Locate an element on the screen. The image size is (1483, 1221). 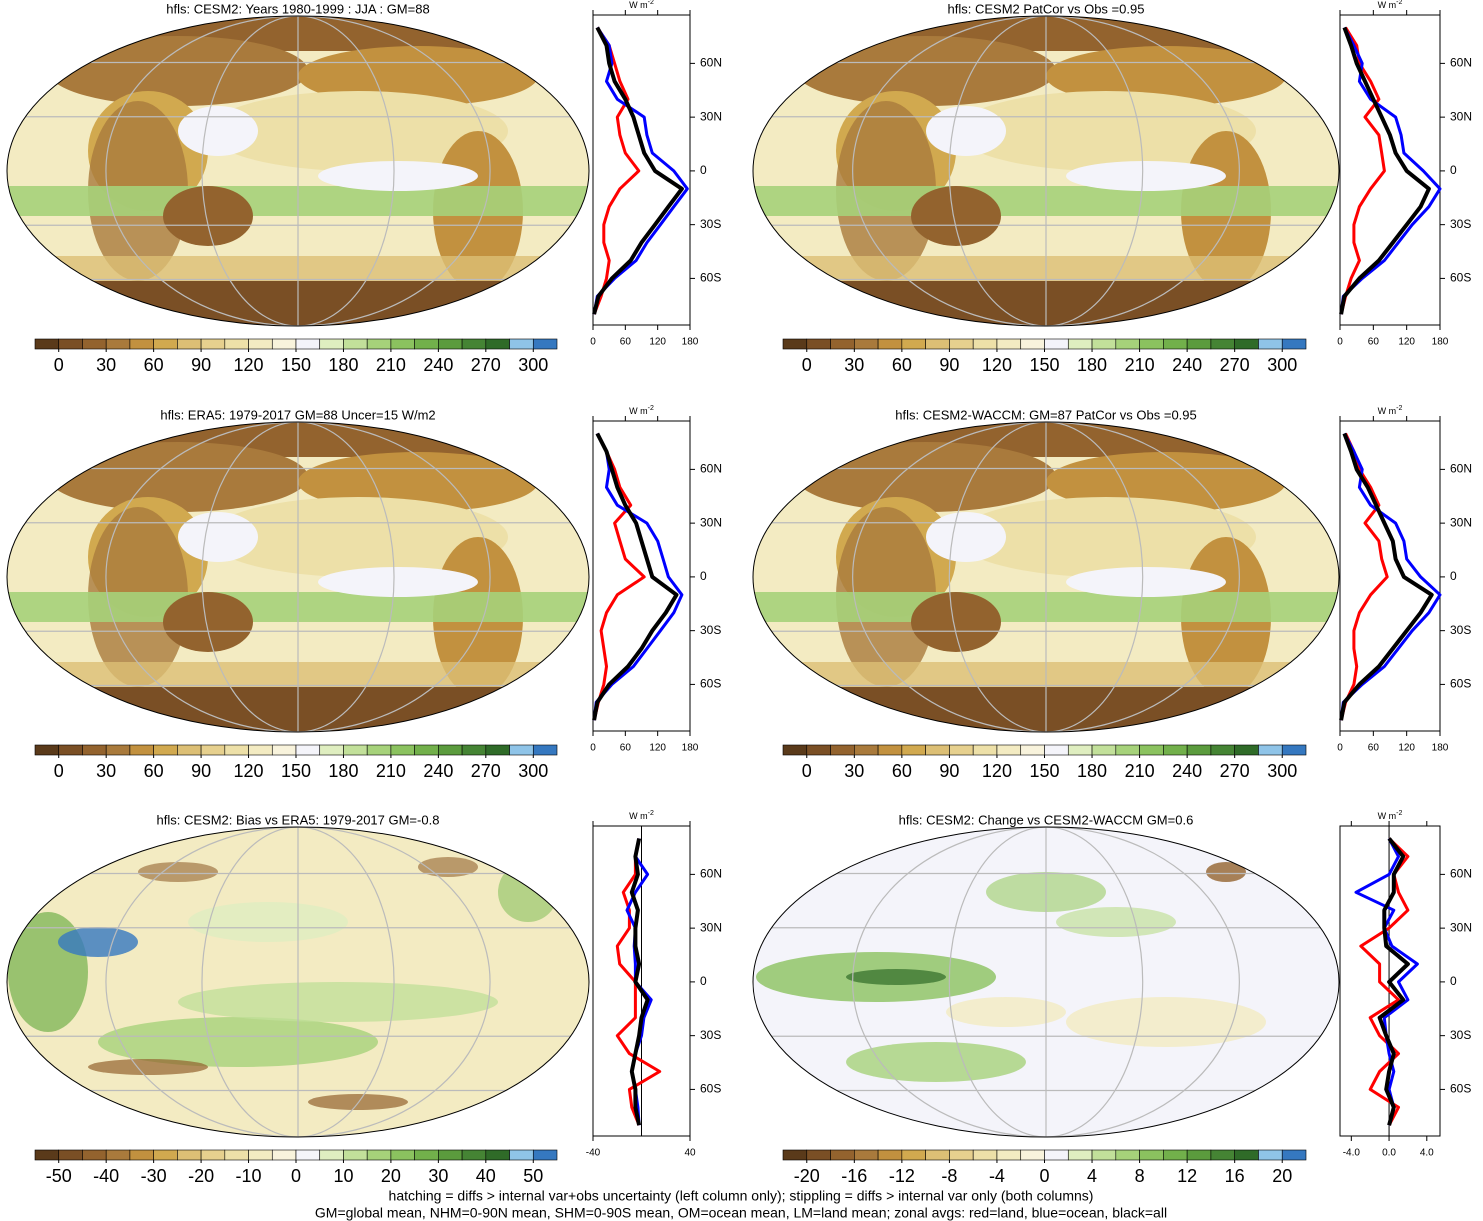
colorbar-tick-label: 0 is located at coordinates (59, 771).